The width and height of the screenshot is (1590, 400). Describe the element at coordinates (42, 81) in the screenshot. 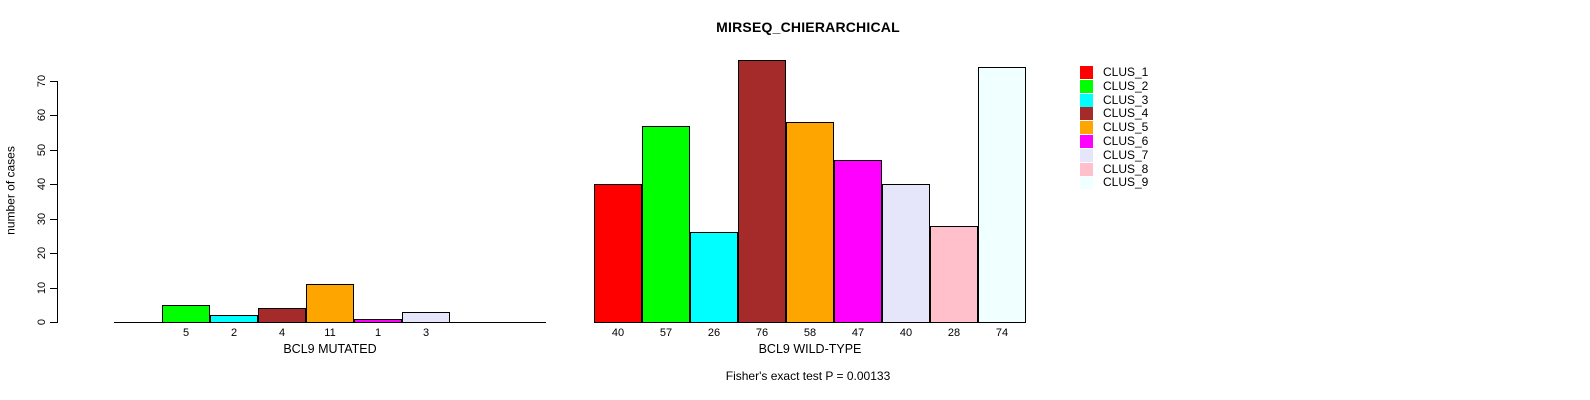

I see `y-axis-tick-label: 70` at that location.